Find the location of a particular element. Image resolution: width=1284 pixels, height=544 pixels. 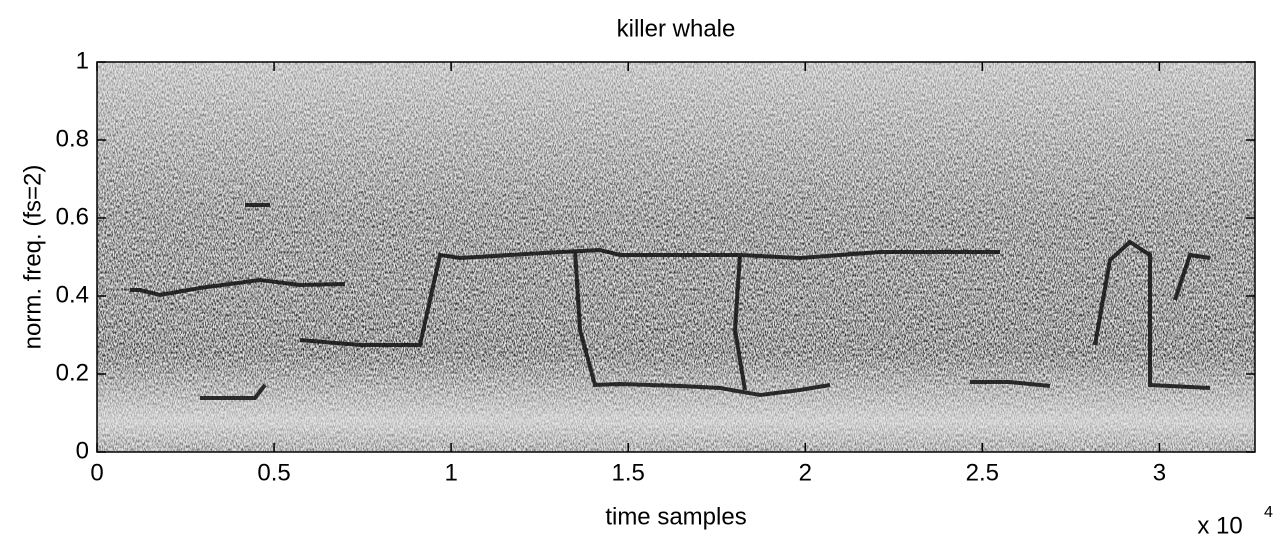

y-tick-label: 0.6 is located at coordinates (72, 216).